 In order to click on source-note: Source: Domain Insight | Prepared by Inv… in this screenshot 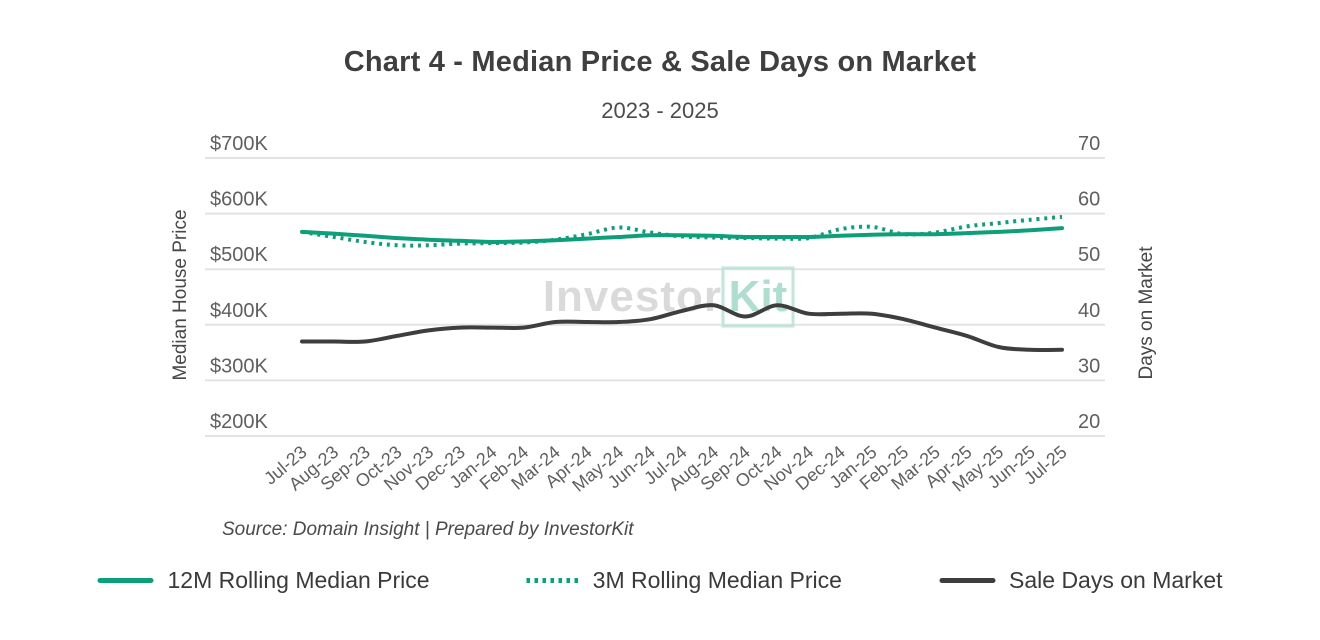, I will do `click(428, 529)`.